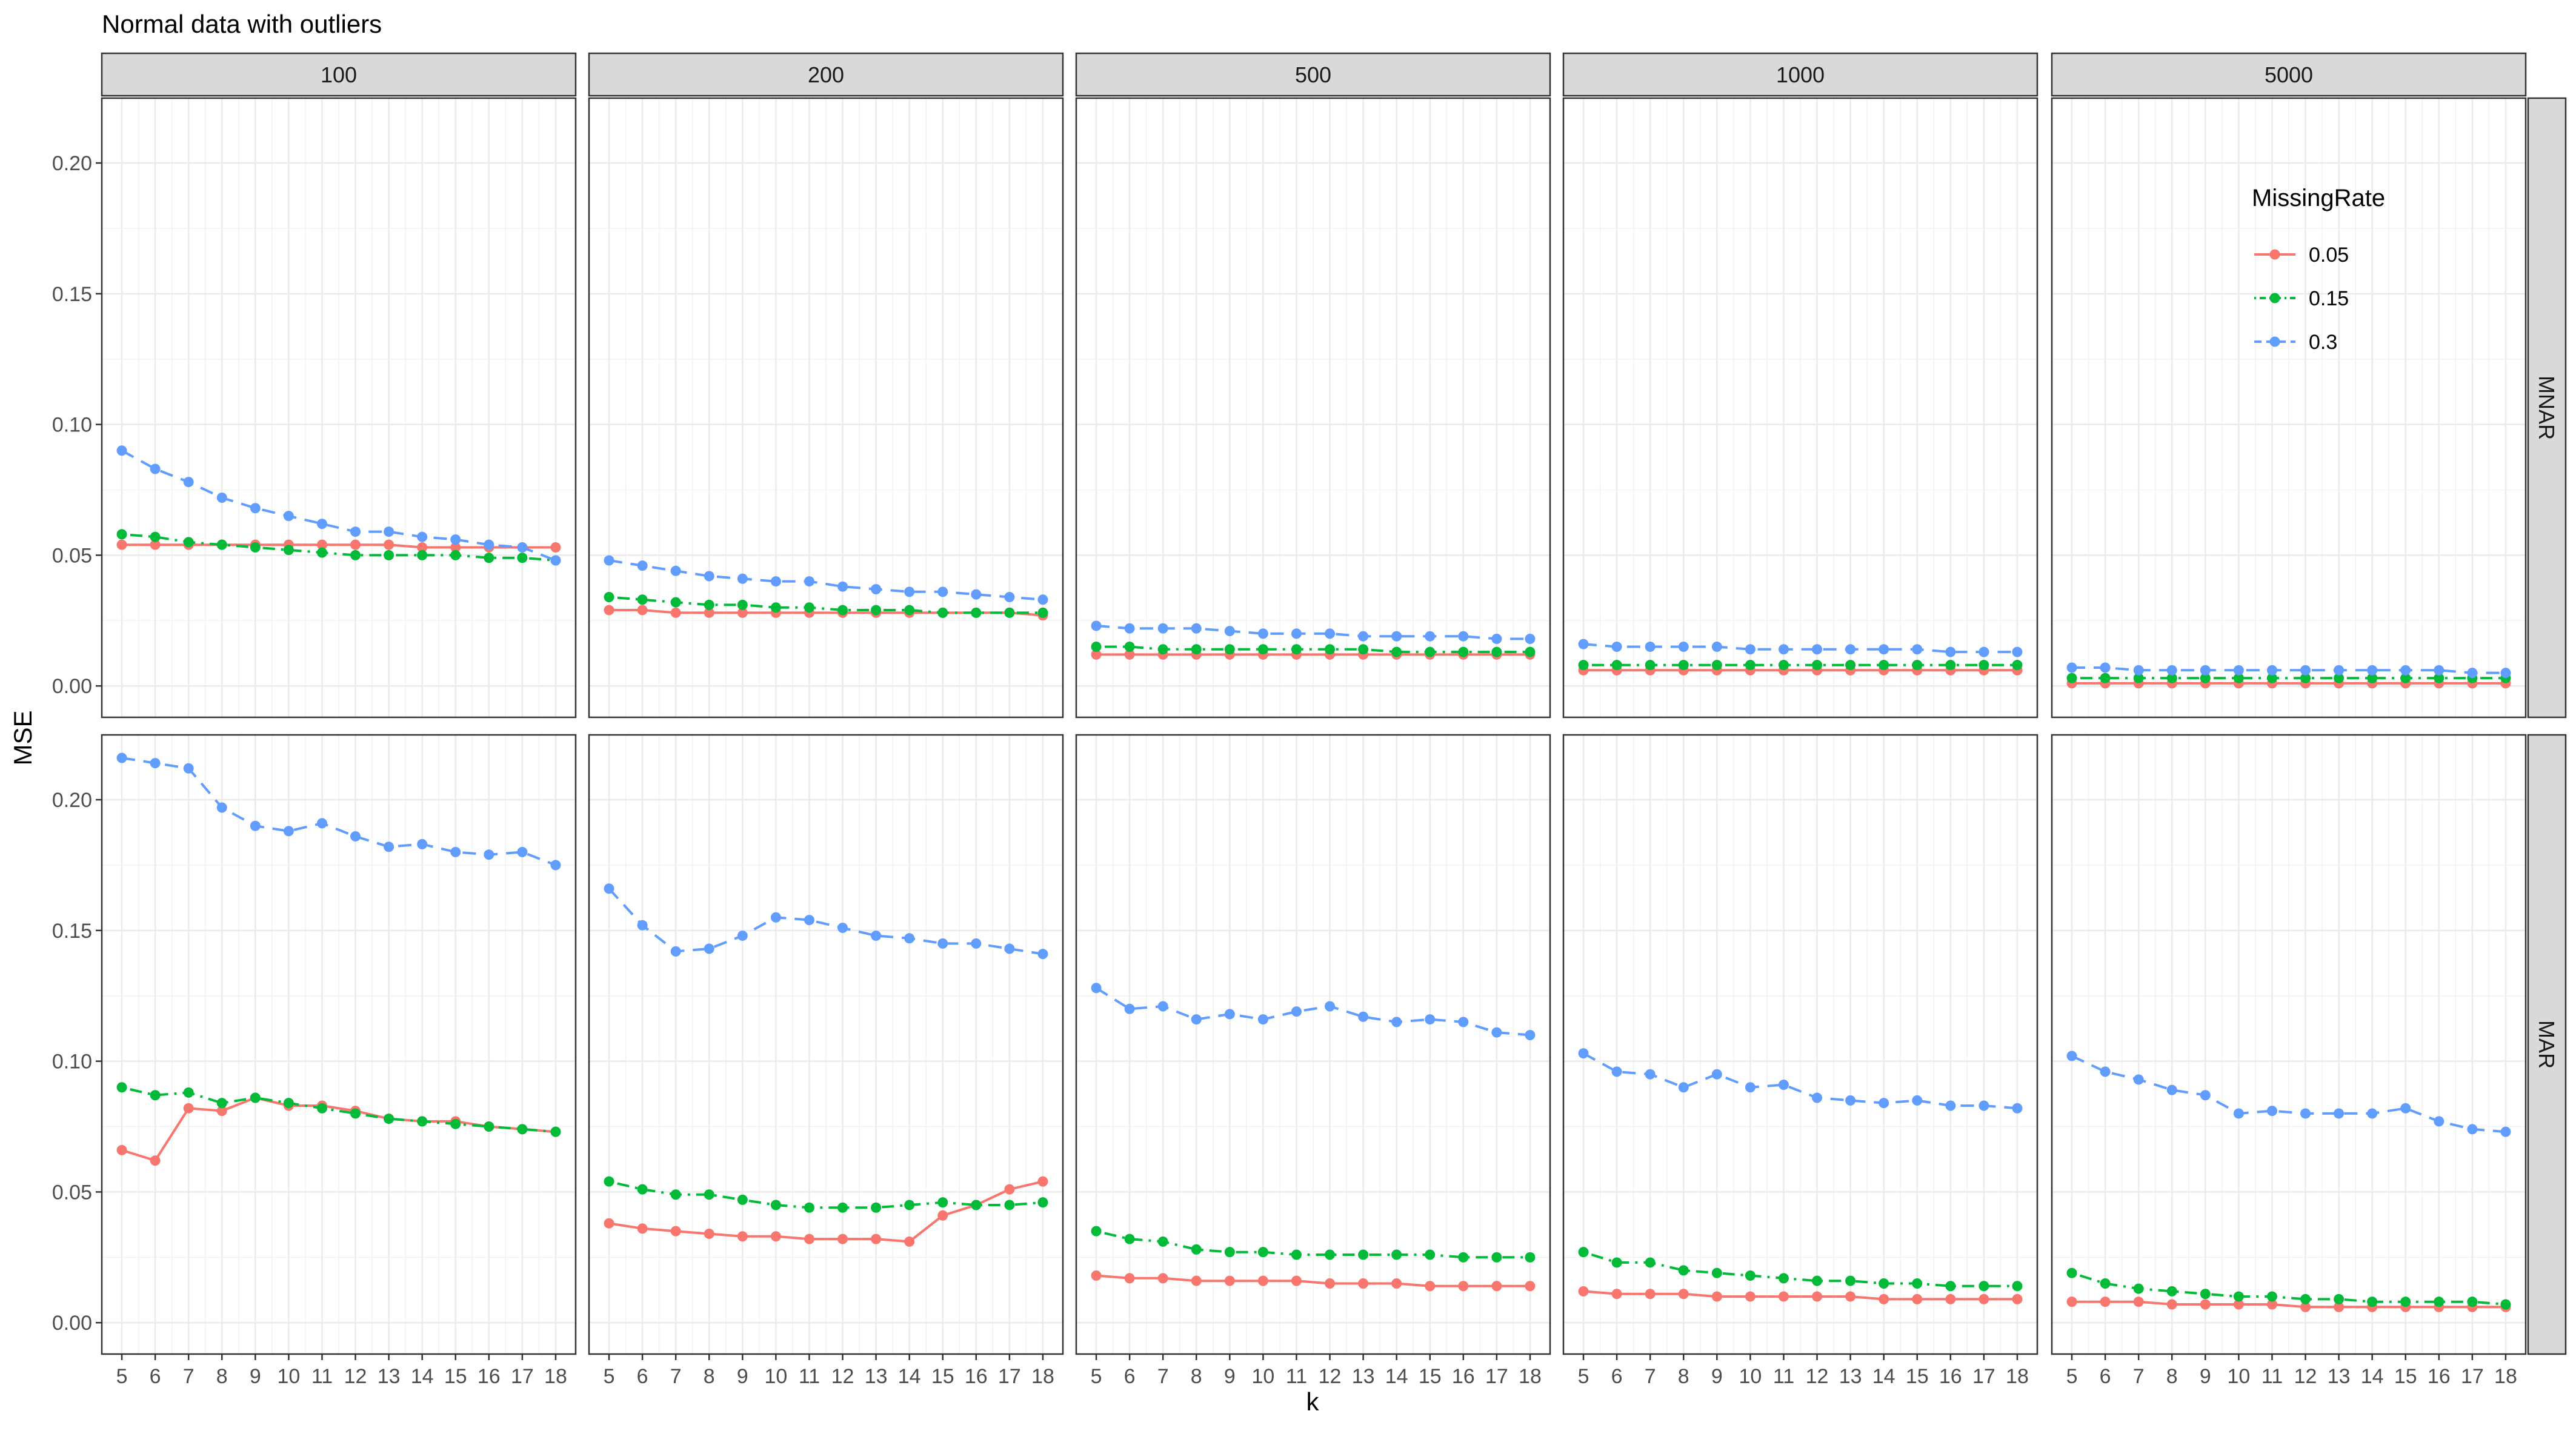 The height and width of the screenshot is (1431, 2576). What do you see at coordinates (942, 1377) in the screenshot?
I see `x-tick-label: 15` at bounding box center [942, 1377].